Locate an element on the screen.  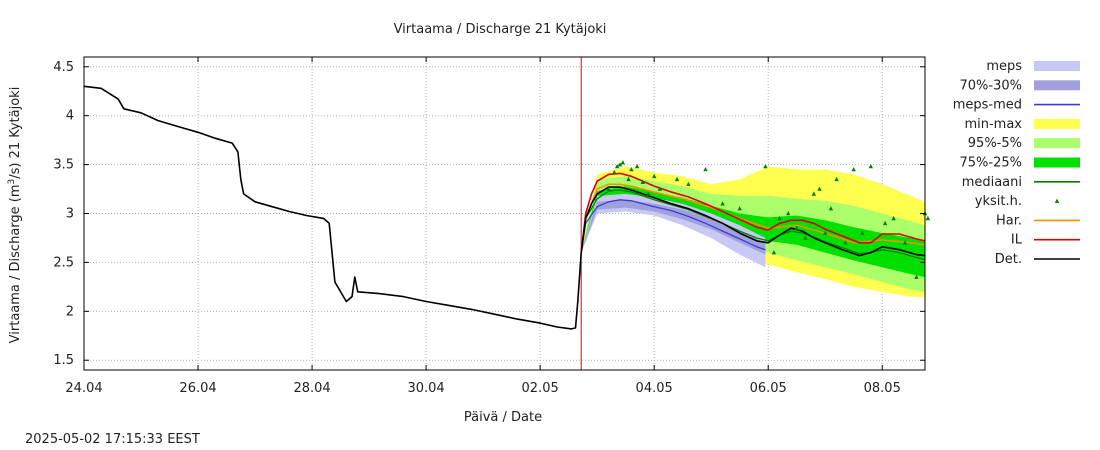
y-tick-label: 1.5 is located at coordinates (63, 360).